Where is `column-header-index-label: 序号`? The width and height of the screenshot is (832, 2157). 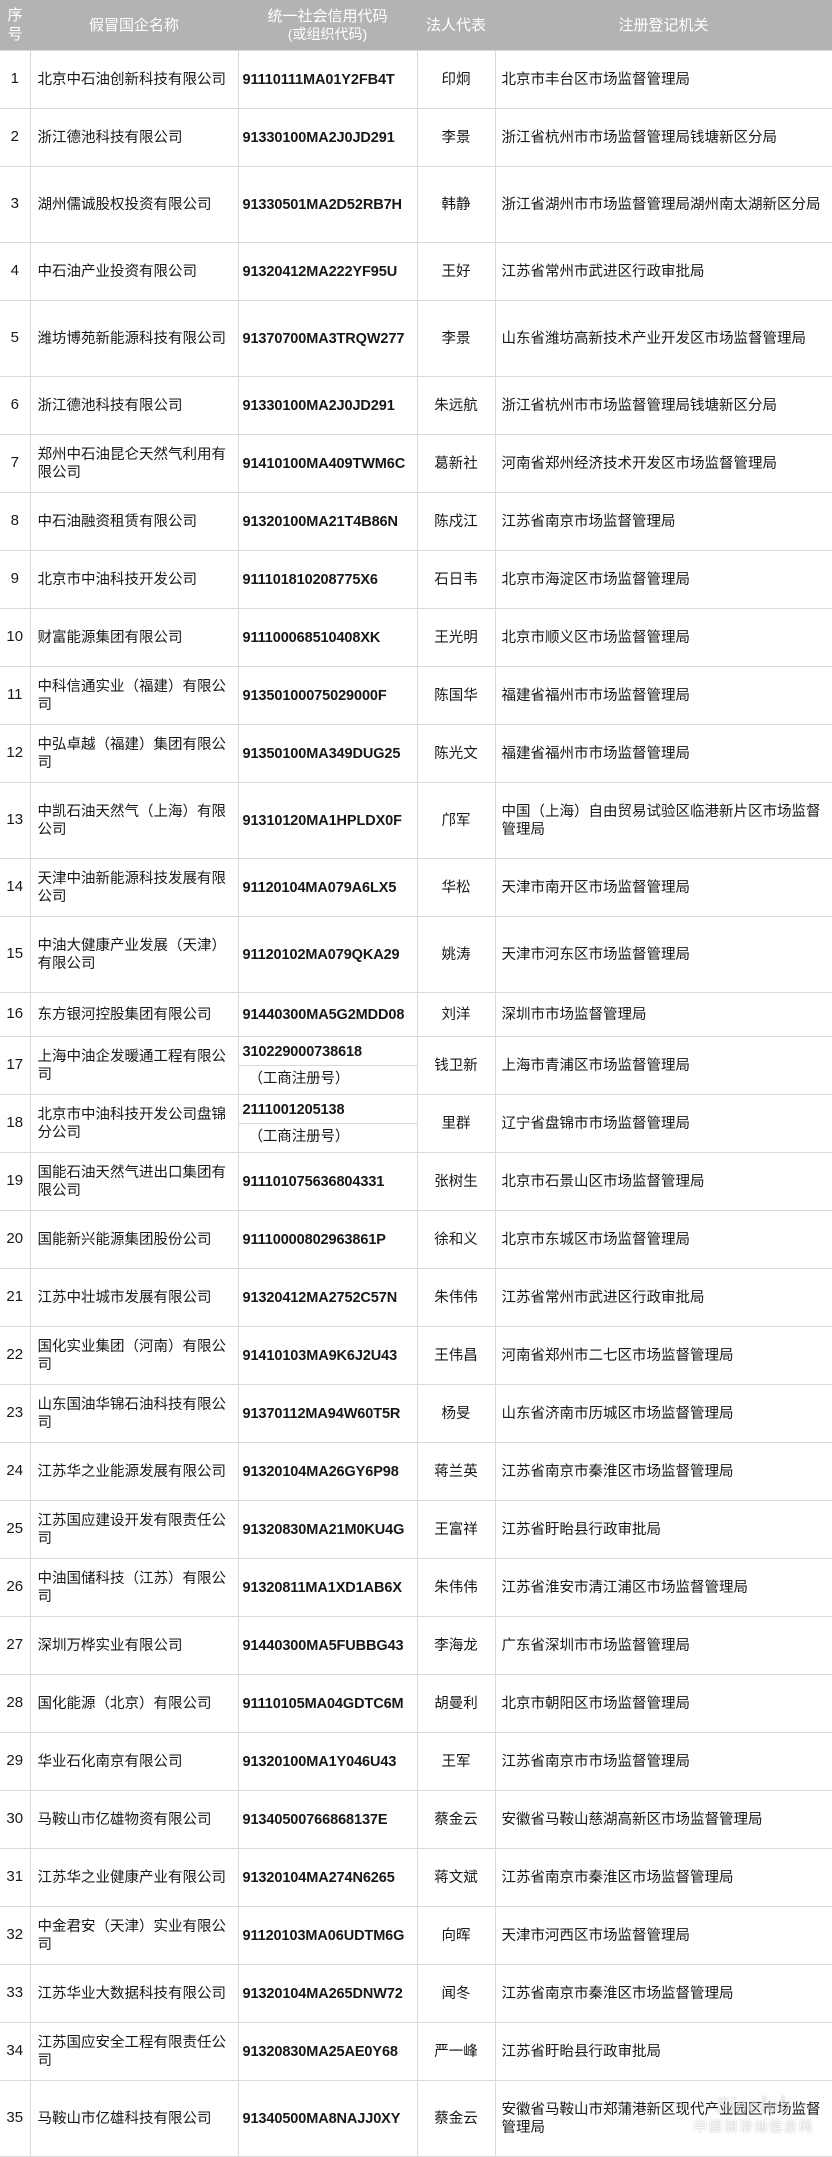
column-header-index-label: 序号 is located at coordinates (15, 25).